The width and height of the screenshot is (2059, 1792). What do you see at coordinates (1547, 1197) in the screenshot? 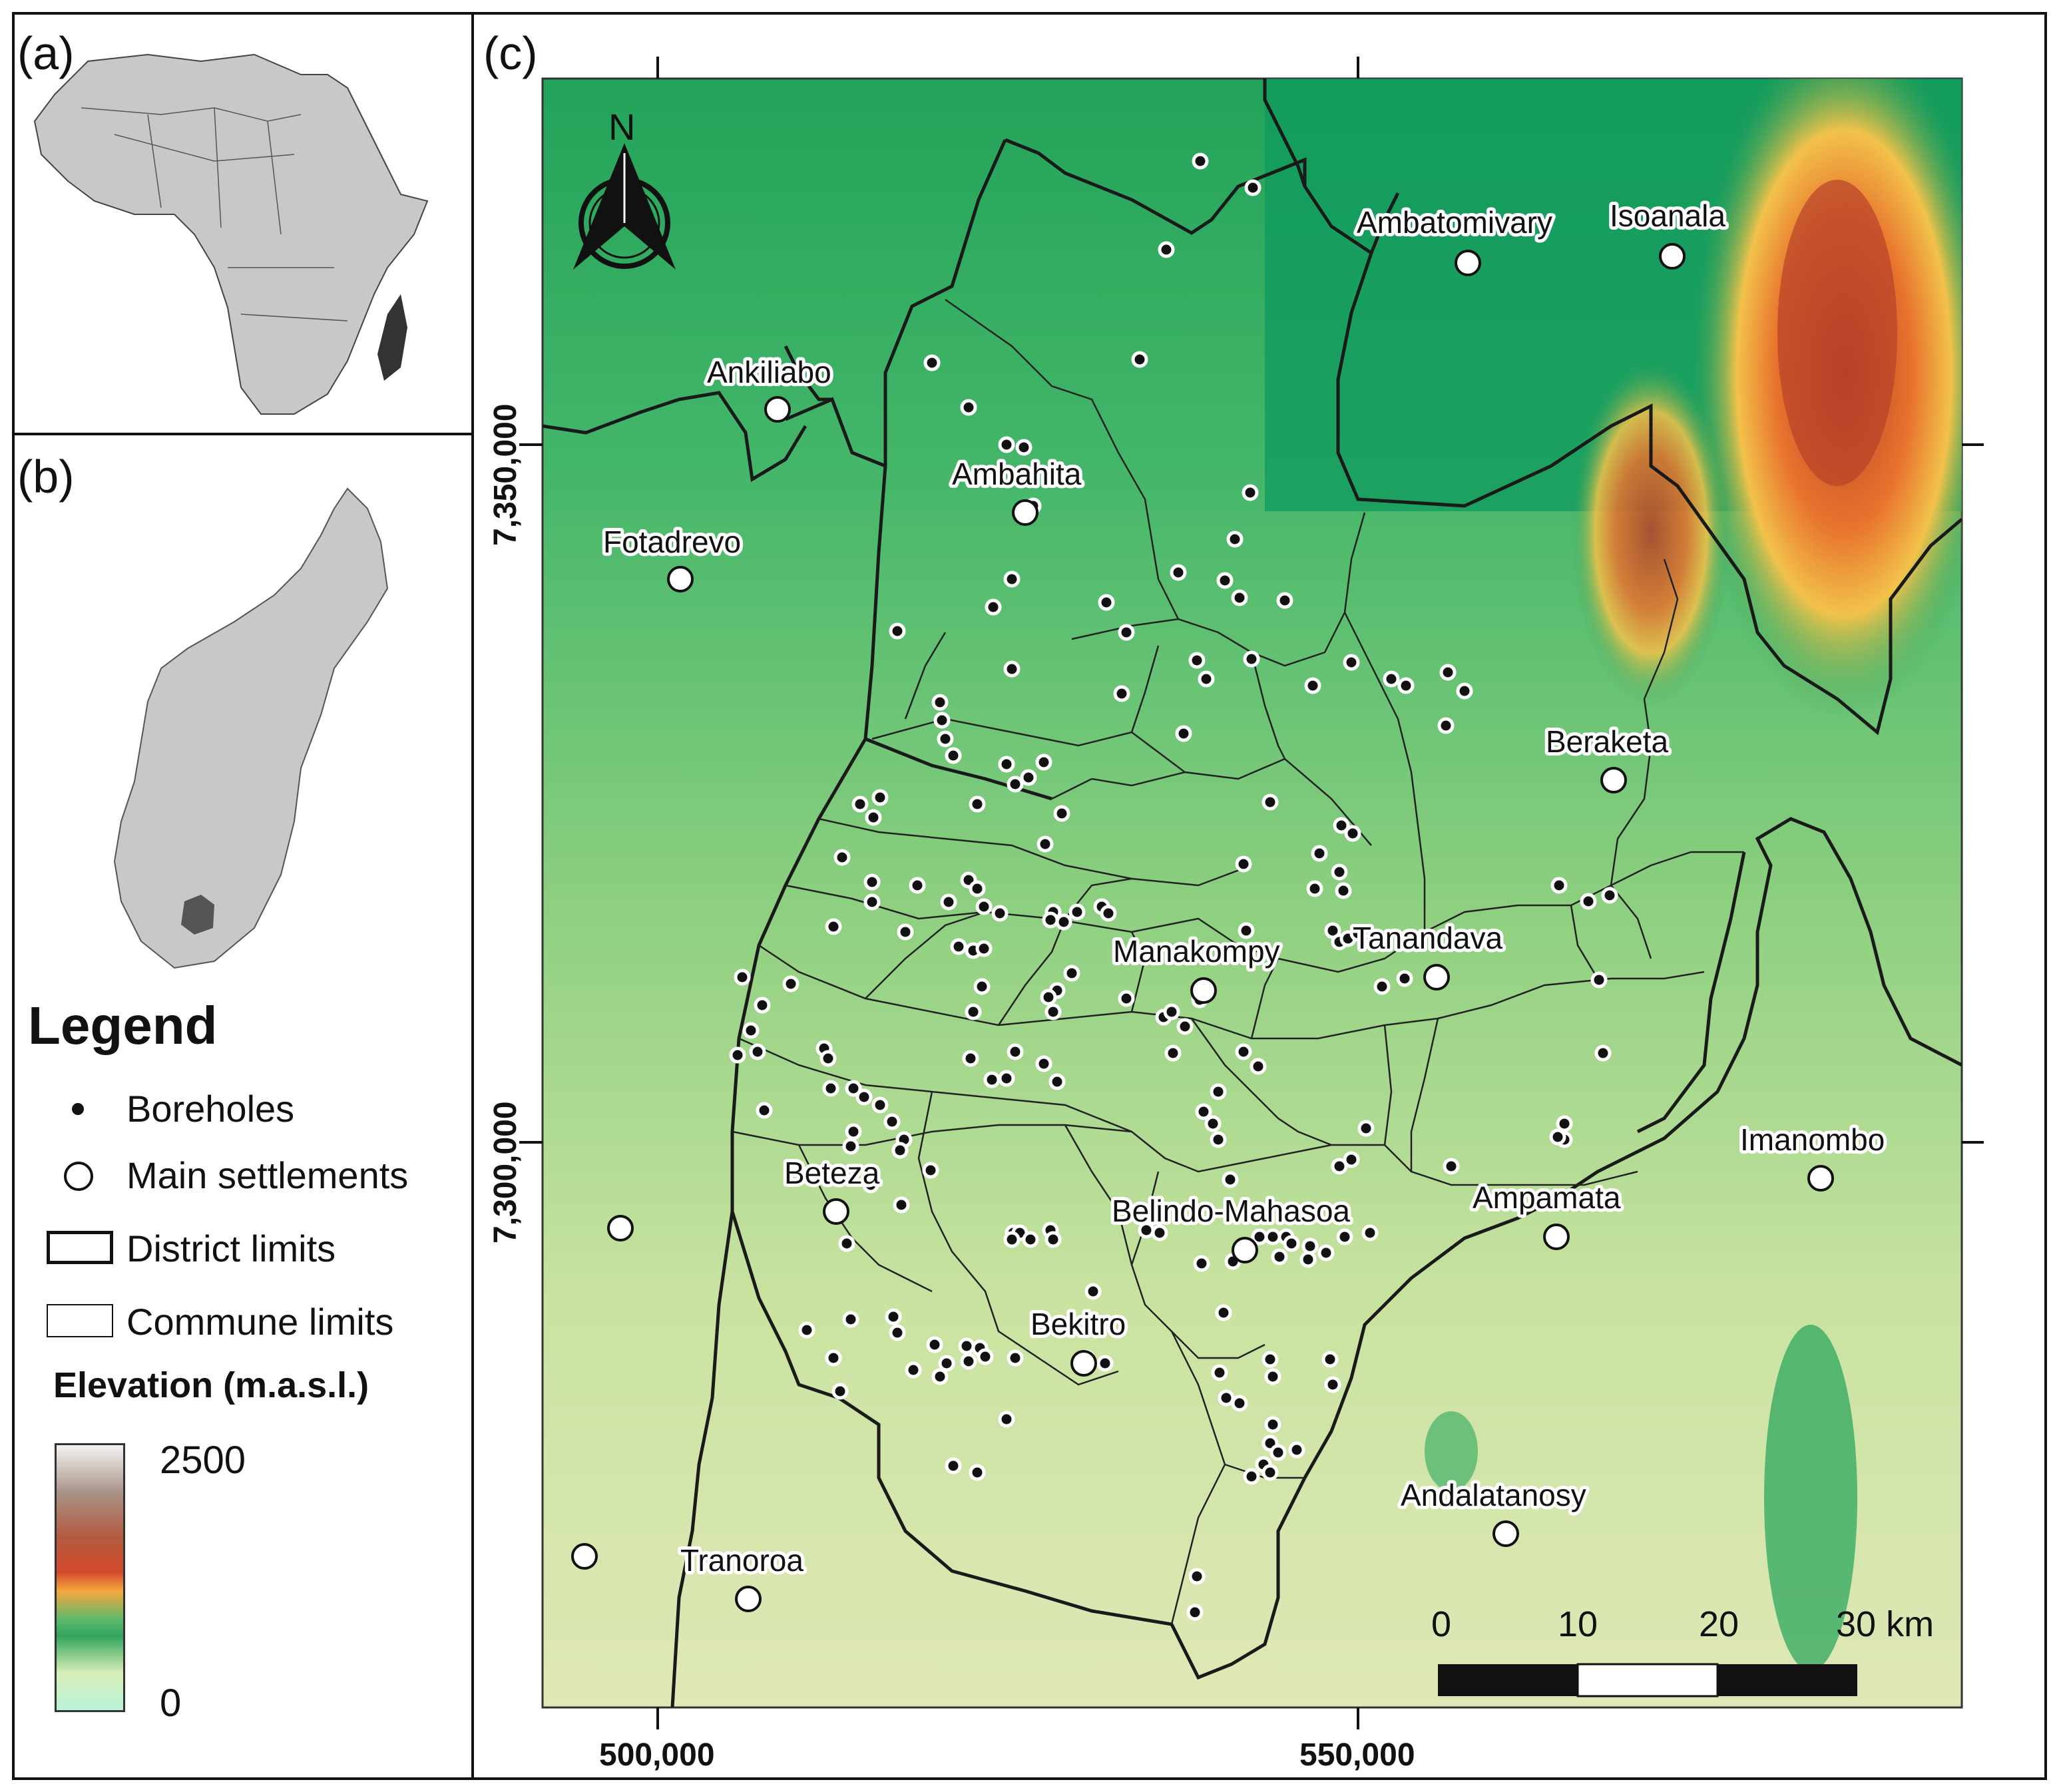
I see `label-ampamata: Ampamata` at bounding box center [1547, 1197].